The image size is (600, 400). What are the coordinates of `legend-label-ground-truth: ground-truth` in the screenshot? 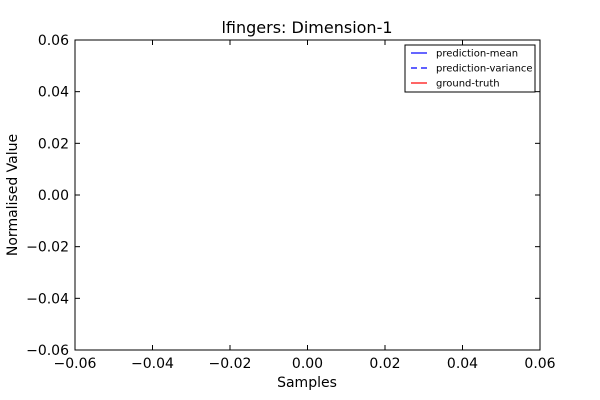 It's located at (468, 84).